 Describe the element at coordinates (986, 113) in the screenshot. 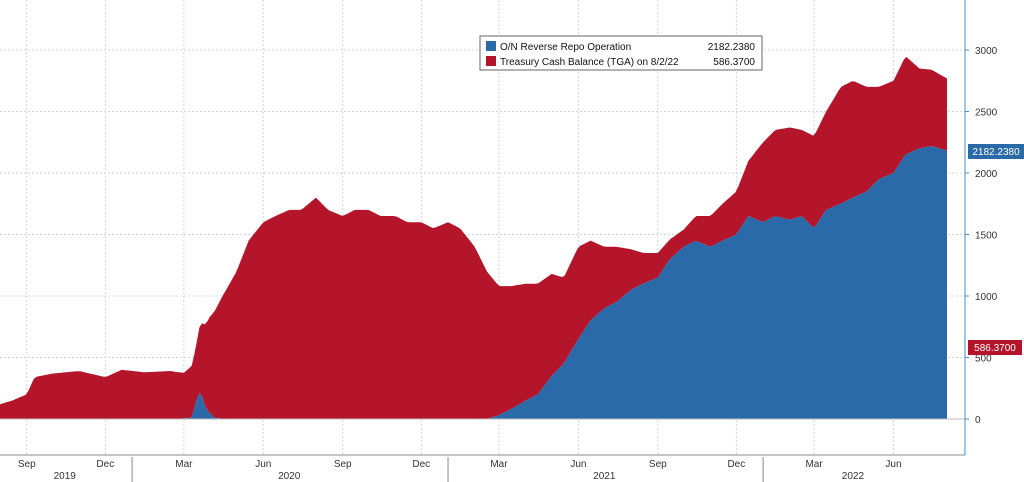

I see `y-tick-label: 2500` at that location.